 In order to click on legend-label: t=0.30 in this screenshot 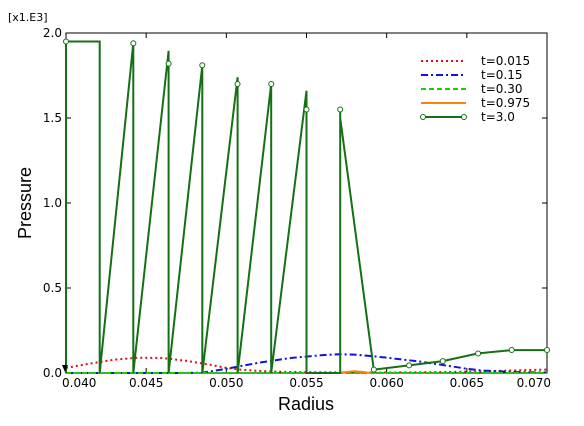, I will do `click(501, 89)`.